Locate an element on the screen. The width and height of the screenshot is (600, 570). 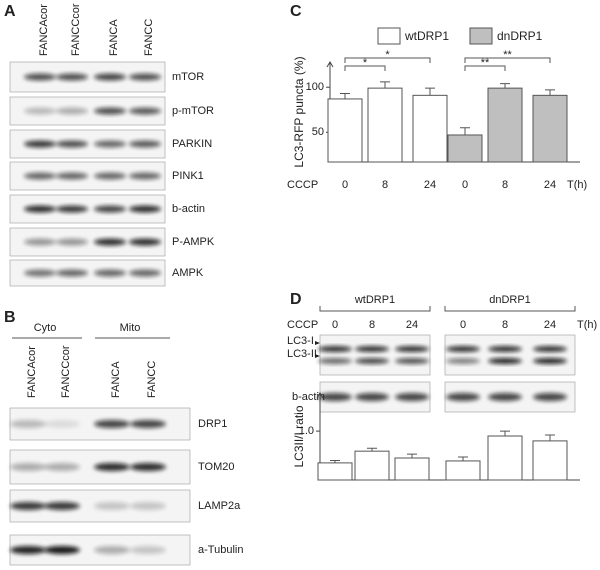
panel-label: B is located at coordinates (10, 317).